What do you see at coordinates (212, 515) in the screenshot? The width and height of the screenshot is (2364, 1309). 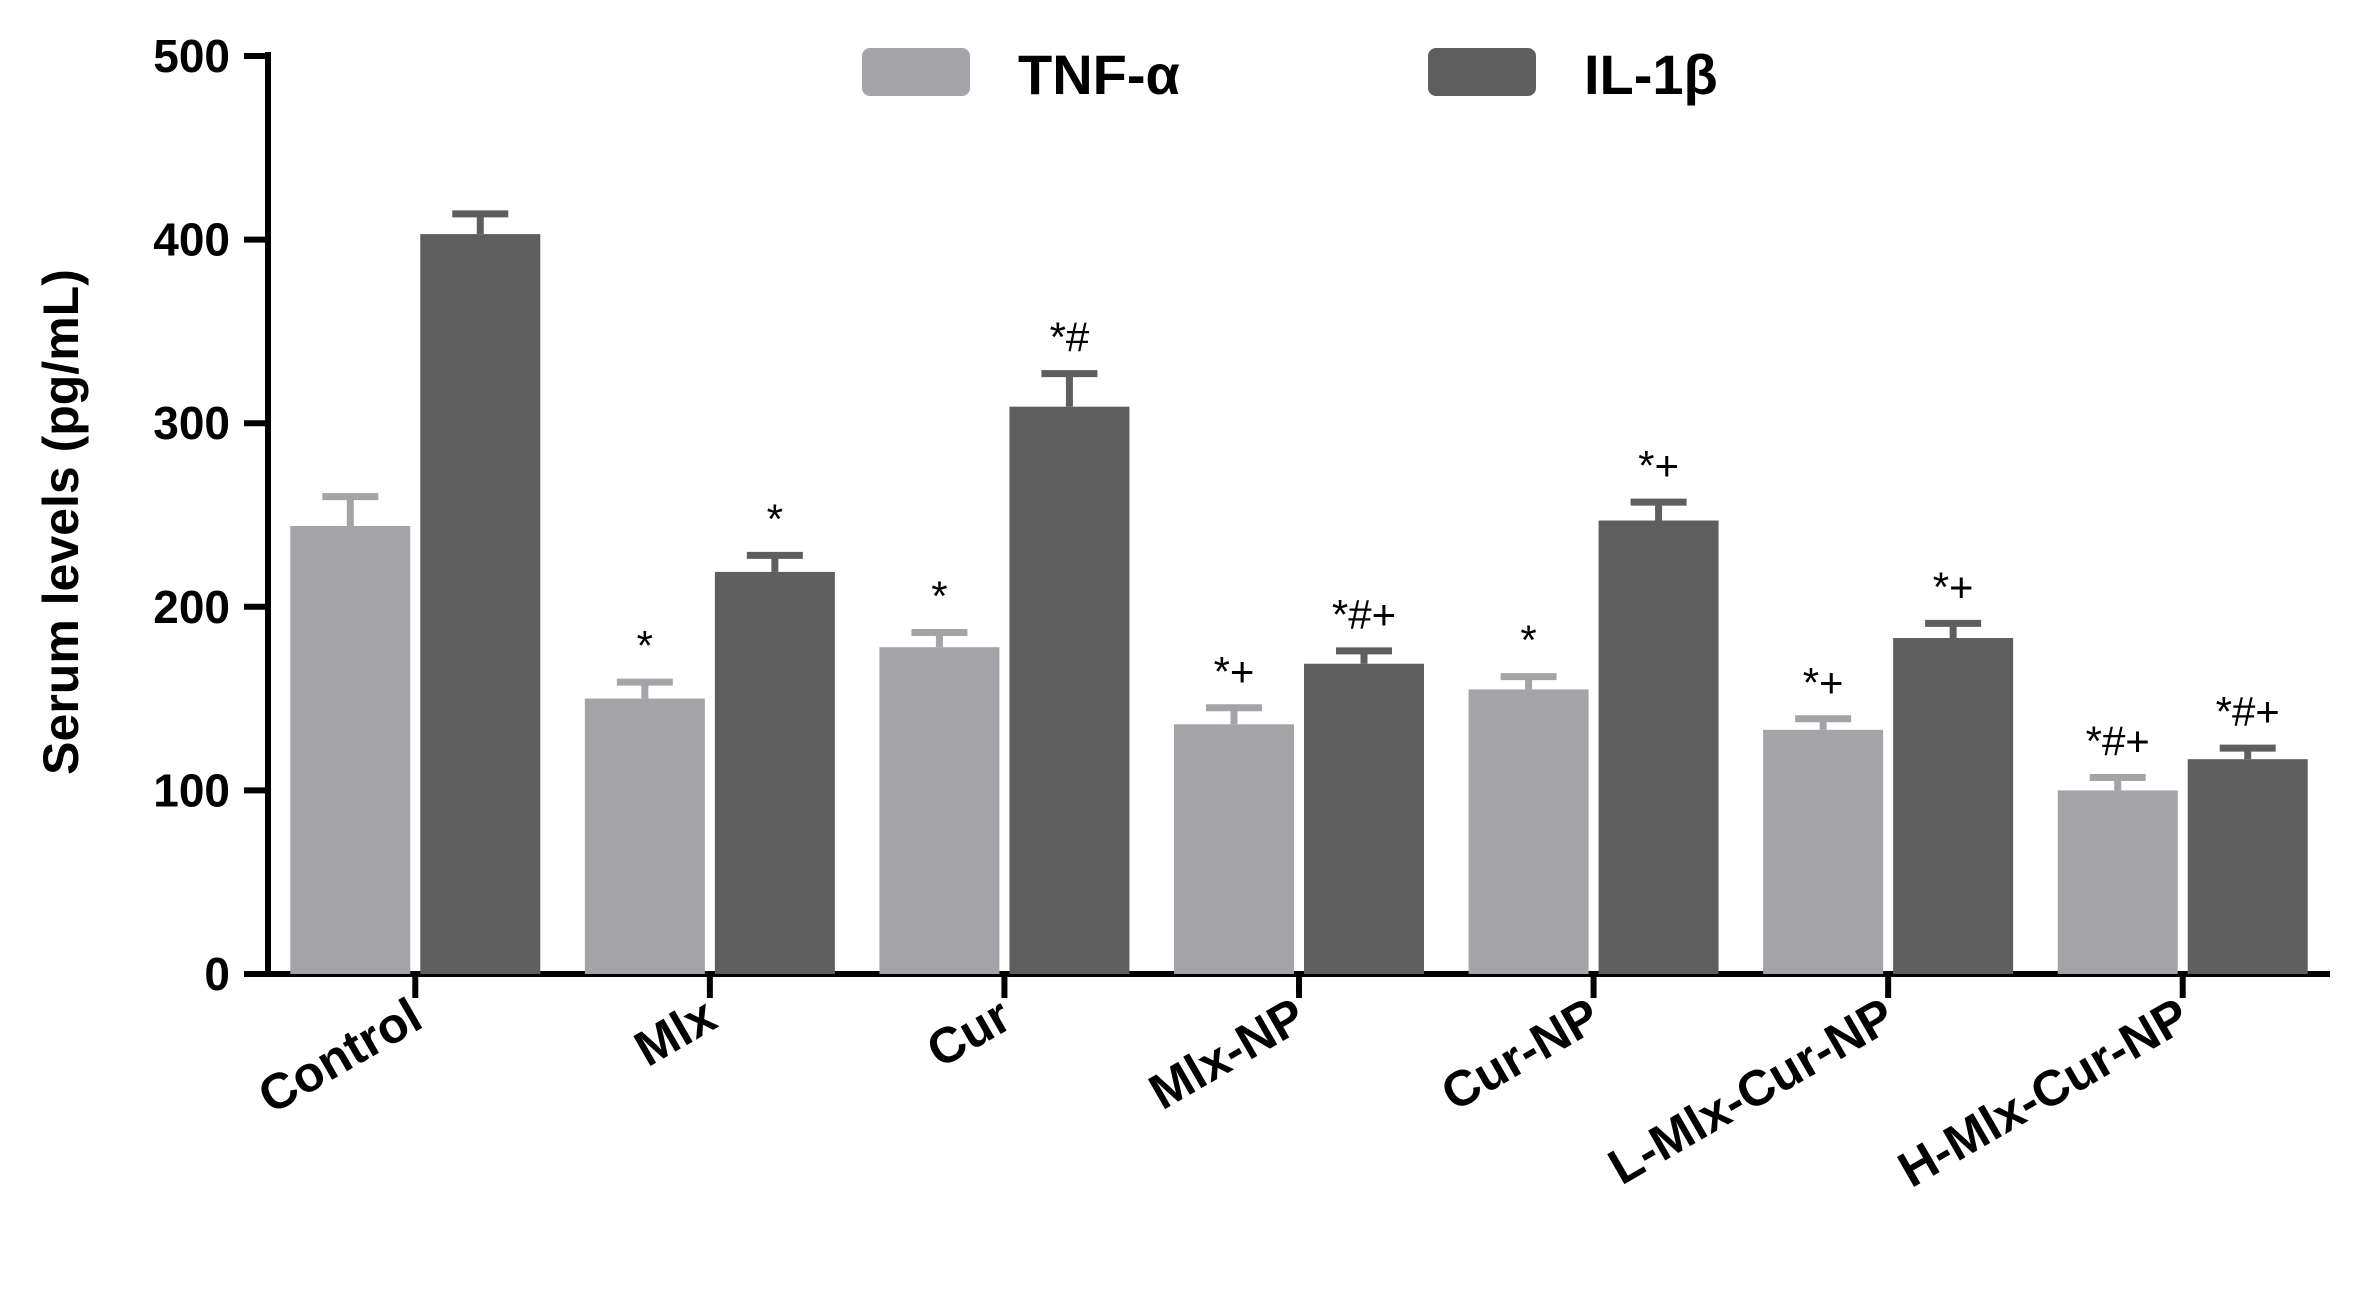 I see `y-axis: 0 100 200 300 400 500` at bounding box center [212, 515].